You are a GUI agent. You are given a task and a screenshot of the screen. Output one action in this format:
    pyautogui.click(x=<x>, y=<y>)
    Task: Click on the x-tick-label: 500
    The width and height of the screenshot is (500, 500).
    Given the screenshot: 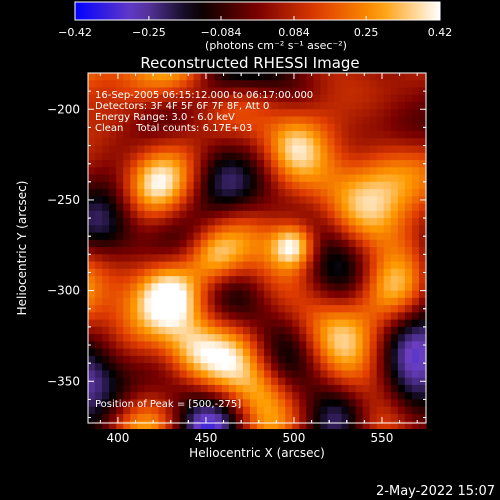 What is the action you would take?
    pyautogui.click(x=294, y=438)
    